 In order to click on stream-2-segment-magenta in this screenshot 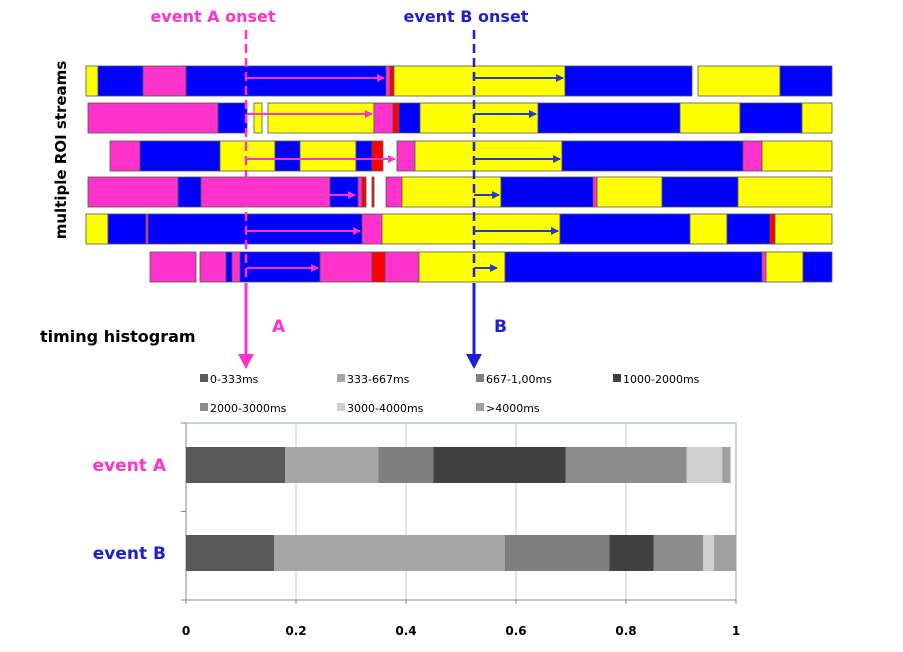, I will do `click(153, 118)`.